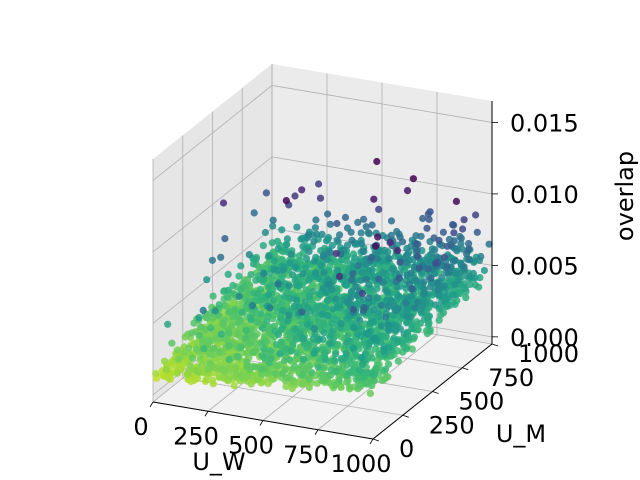 Image resolution: width=640 pixels, height=480 pixels. Describe the element at coordinates (212, 276) in the screenshot. I see `grid-z-side` at that location.